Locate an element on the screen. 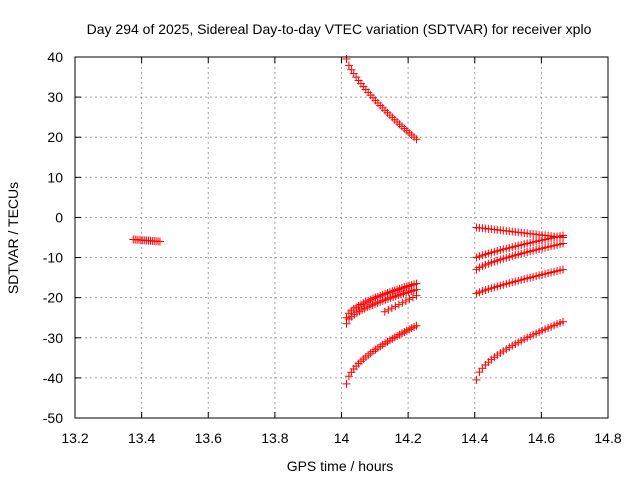  y-axis-label: SDTVAR / TECUs is located at coordinates (13, 238).